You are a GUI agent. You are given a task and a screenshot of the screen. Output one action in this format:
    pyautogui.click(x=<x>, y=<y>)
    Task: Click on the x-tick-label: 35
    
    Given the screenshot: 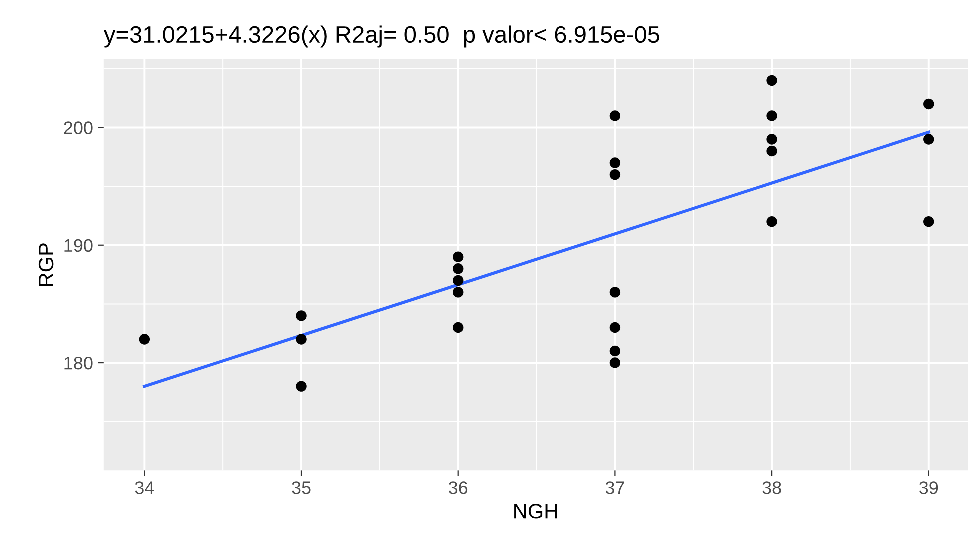 What is the action you would take?
    pyautogui.click(x=301, y=488)
    